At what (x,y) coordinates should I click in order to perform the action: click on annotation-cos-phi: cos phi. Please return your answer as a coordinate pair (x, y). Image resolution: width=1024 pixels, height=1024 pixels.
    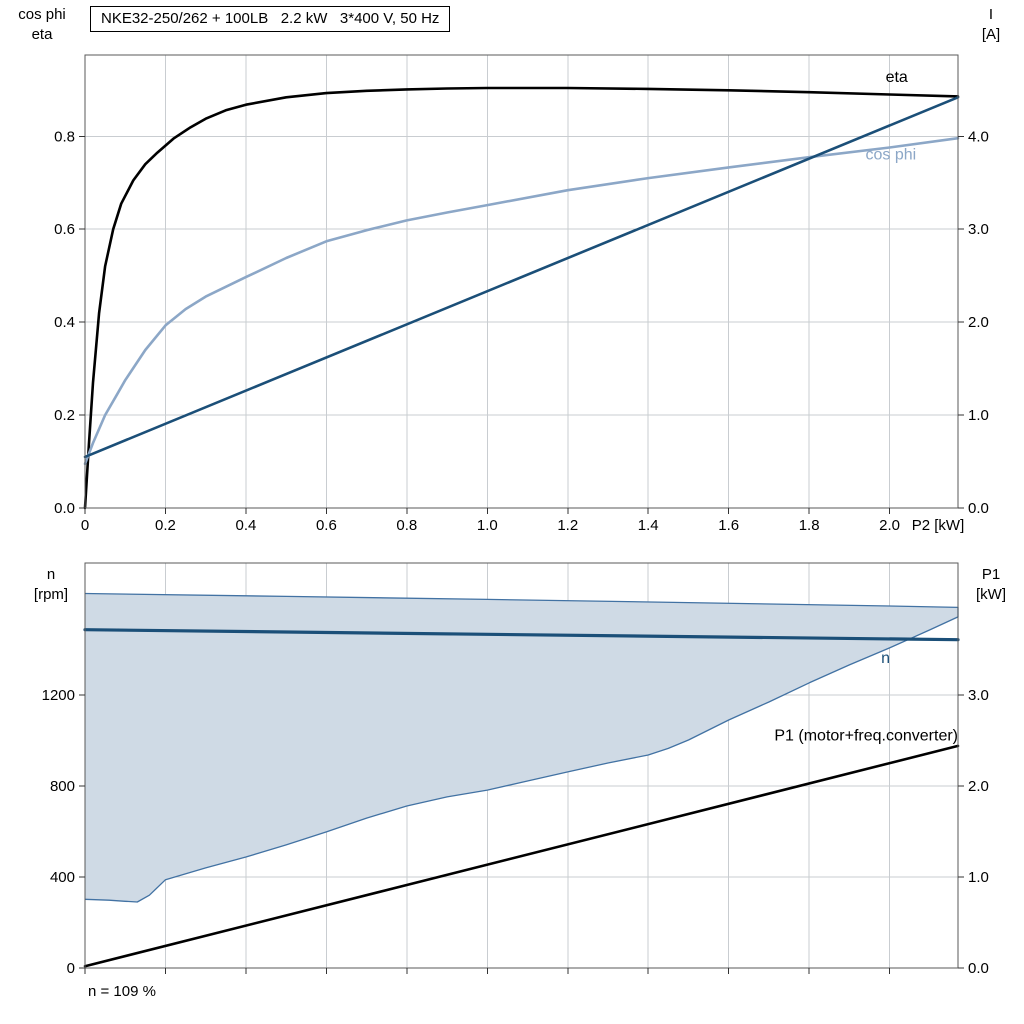
    Looking at the image, I should click on (890, 155).